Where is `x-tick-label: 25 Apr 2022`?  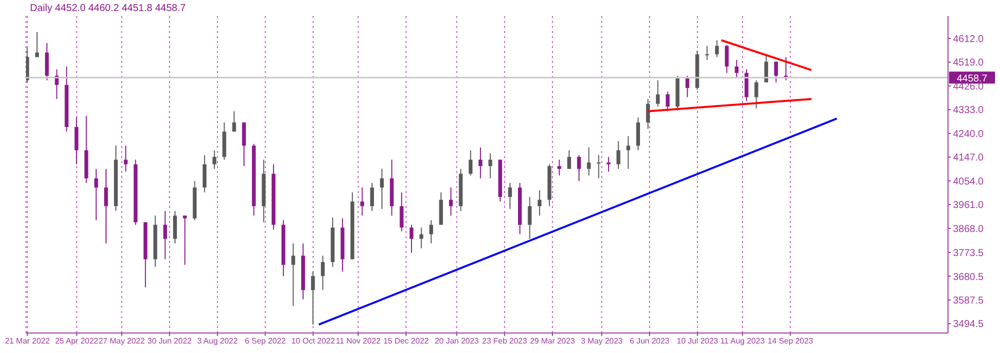 x-tick-label: 25 Apr 2022 is located at coordinates (77, 341).